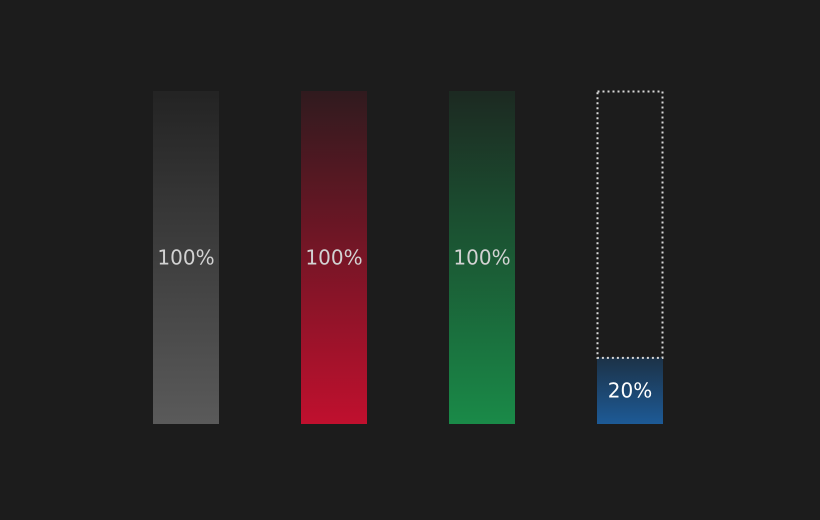 The image size is (820, 520). I want to click on bar-1-label: 100%, so click(185, 258).